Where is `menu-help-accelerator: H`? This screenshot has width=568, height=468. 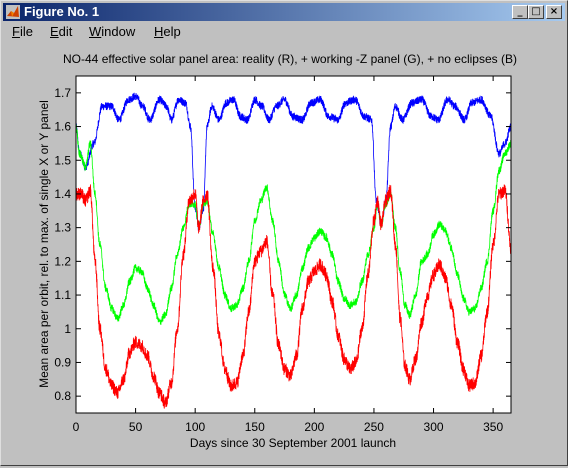
menu-help-accelerator: H is located at coordinates (159, 31).